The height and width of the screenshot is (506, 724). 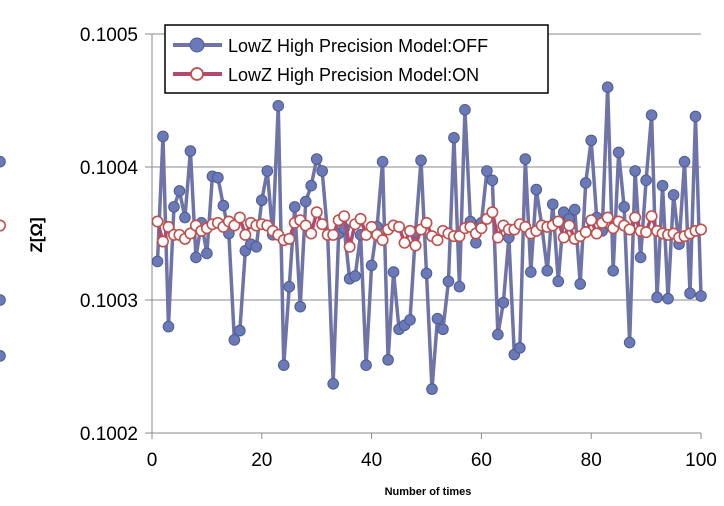 What do you see at coordinates (152, 460) in the screenshot?
I see `x-tick-label: 0` at bounding box center [152, 460].